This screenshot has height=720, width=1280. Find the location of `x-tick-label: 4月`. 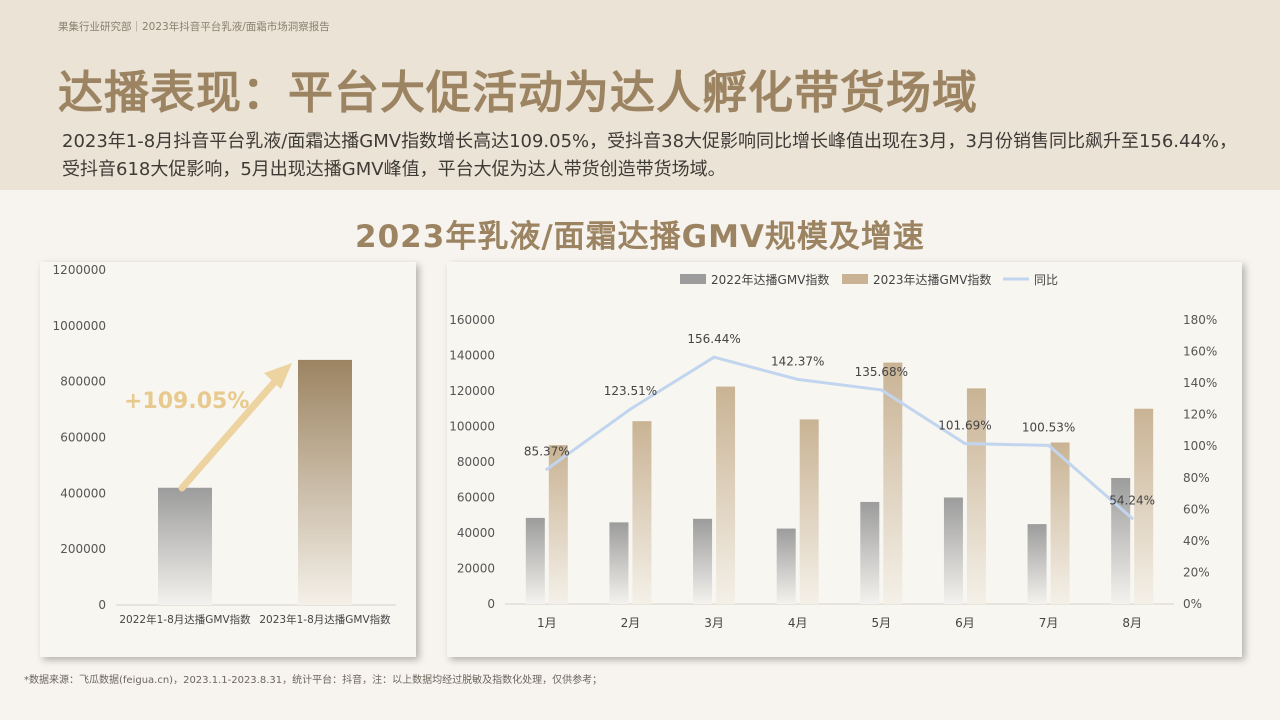

x-tick-label: 4月 is located at coordinates (798, 623).